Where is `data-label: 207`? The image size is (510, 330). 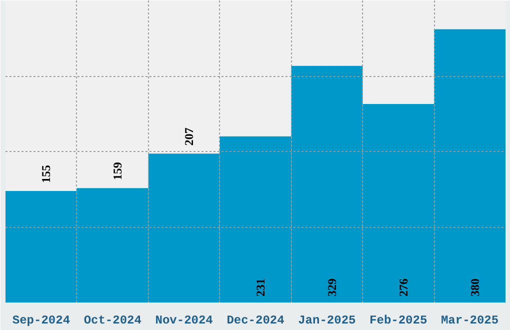 data-label: 207 is located at coordinates (189, 137).